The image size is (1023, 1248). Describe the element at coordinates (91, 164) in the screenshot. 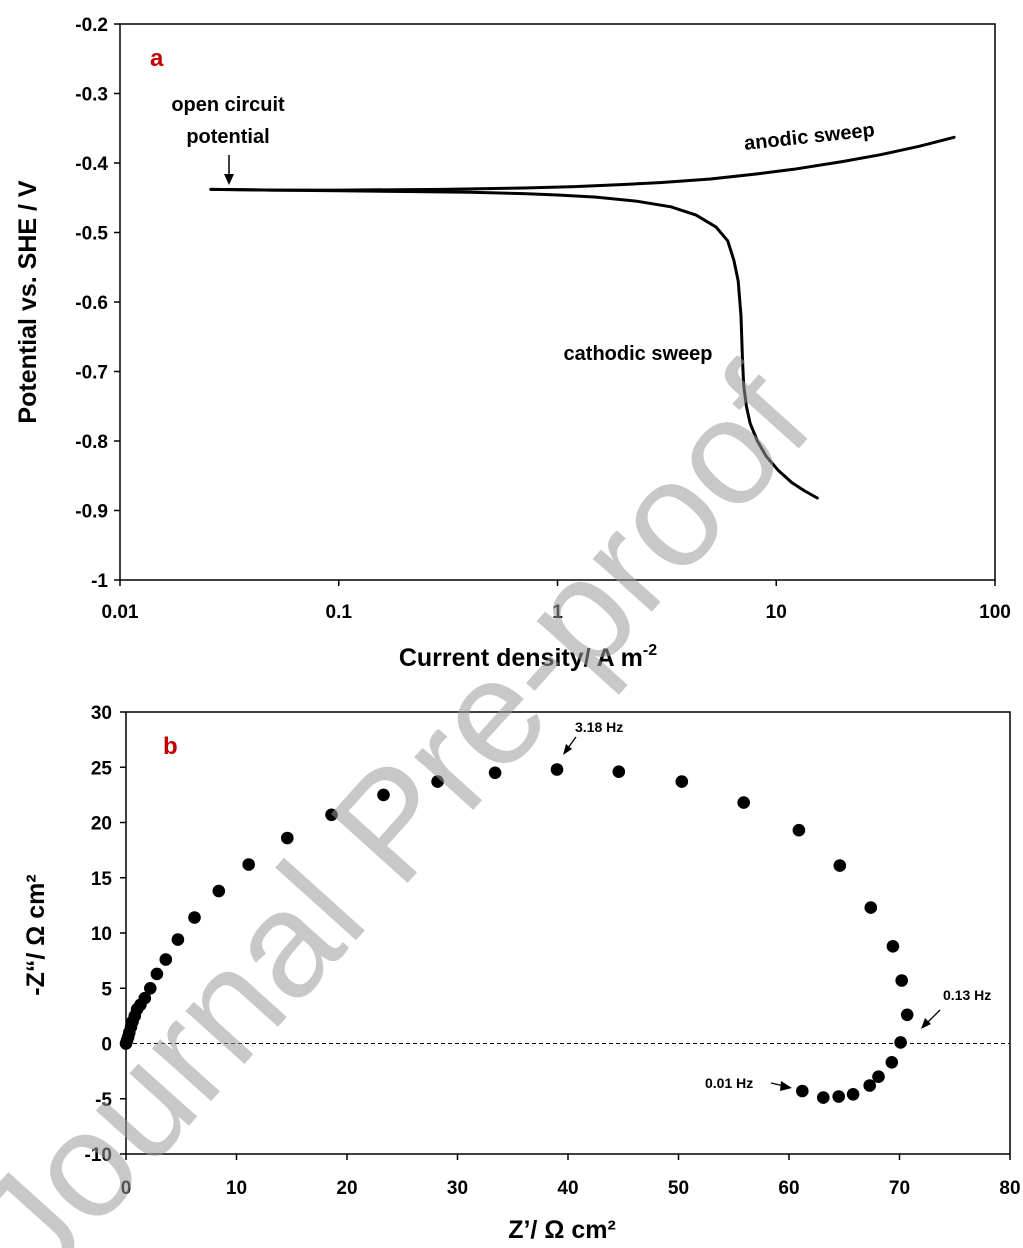

I see `chart-a-y-tick-label: -0.4` at that location.